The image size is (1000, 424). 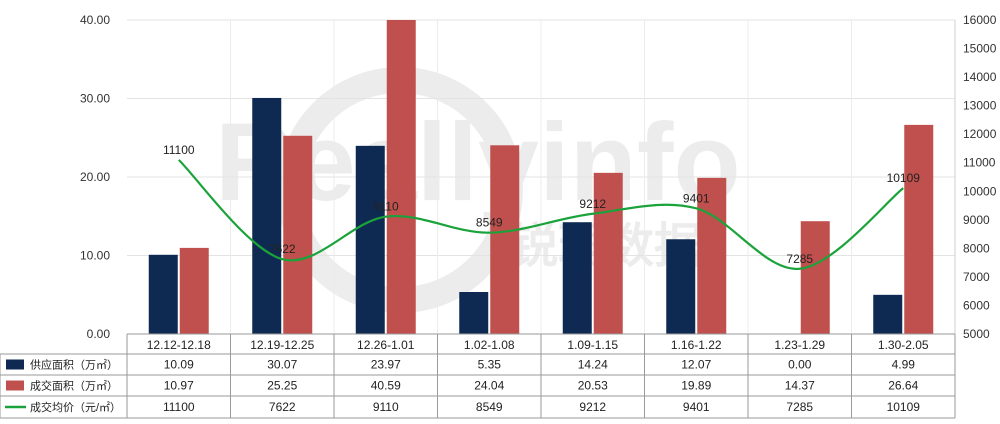 I want to click on price-data-label: 7285, so click(x=799, y=259).